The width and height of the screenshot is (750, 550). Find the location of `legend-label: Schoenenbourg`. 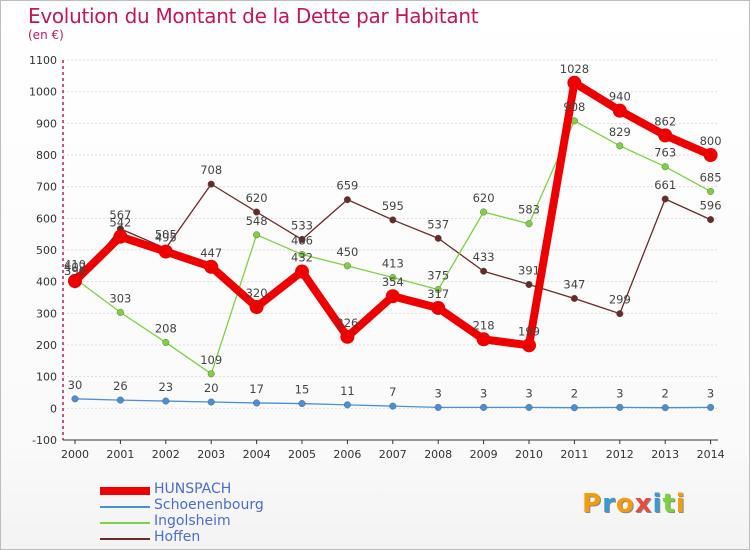

legend-label: Schoenenbourg is located at coordinates (209, 505).